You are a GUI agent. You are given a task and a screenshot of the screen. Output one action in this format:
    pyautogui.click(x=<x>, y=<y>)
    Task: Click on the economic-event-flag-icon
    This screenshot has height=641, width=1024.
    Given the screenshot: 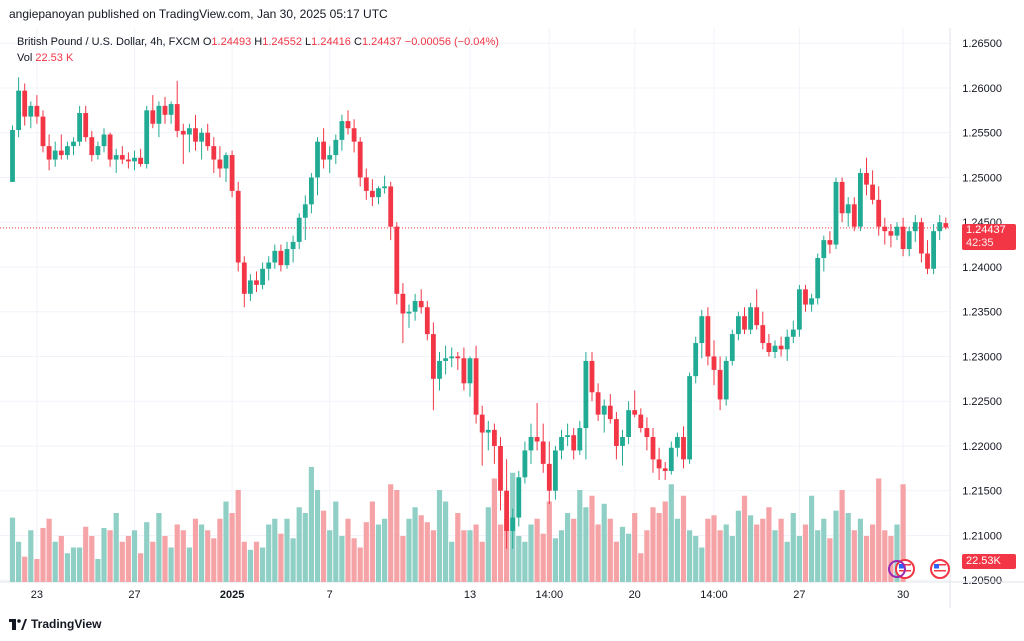 What is the action you would take?
    pyautogui.click(x=940, y=569)
    